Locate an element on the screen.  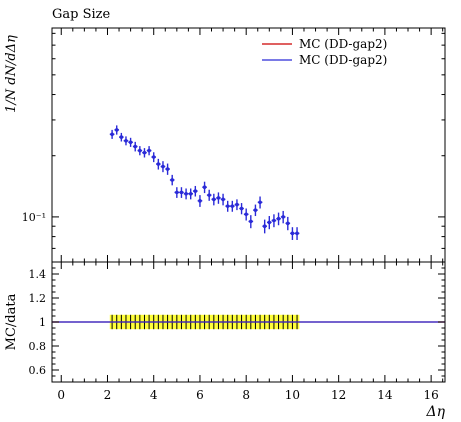
x-axis-label: Δη is located at coordinates (436, 412).